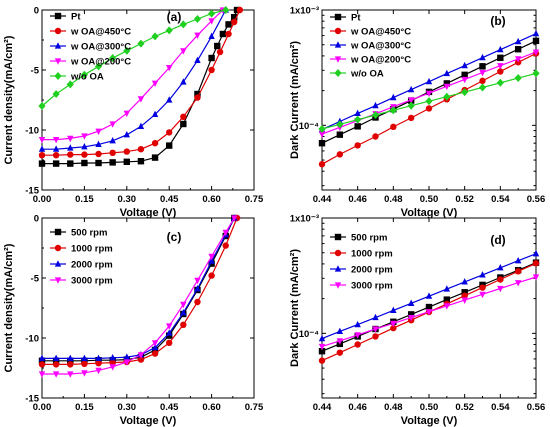 The width and height of the screenshot is (550, 427). Describe the element at coordinates (9, 99) in the screenshot. I see `panel-a-y-axis-label: Current density(mA/cm²)` at that location.